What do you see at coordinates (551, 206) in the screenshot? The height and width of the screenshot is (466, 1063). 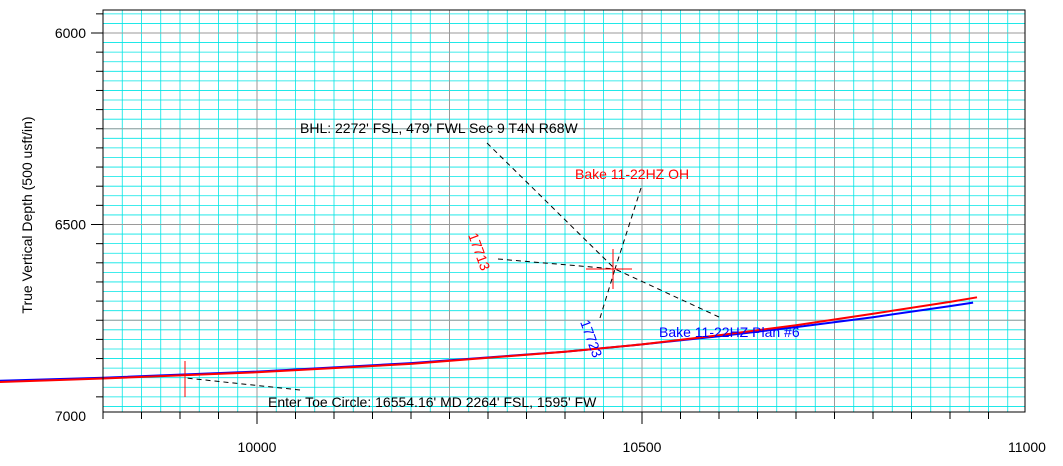 I see `bhl-leader` at bounding box center [551, 206].